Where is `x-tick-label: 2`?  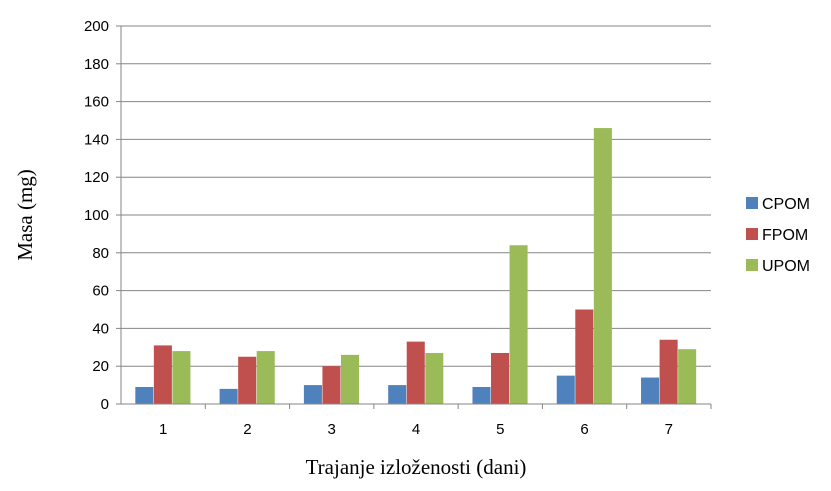 x-tick-label: 2 is located at coordinates (247, 429).